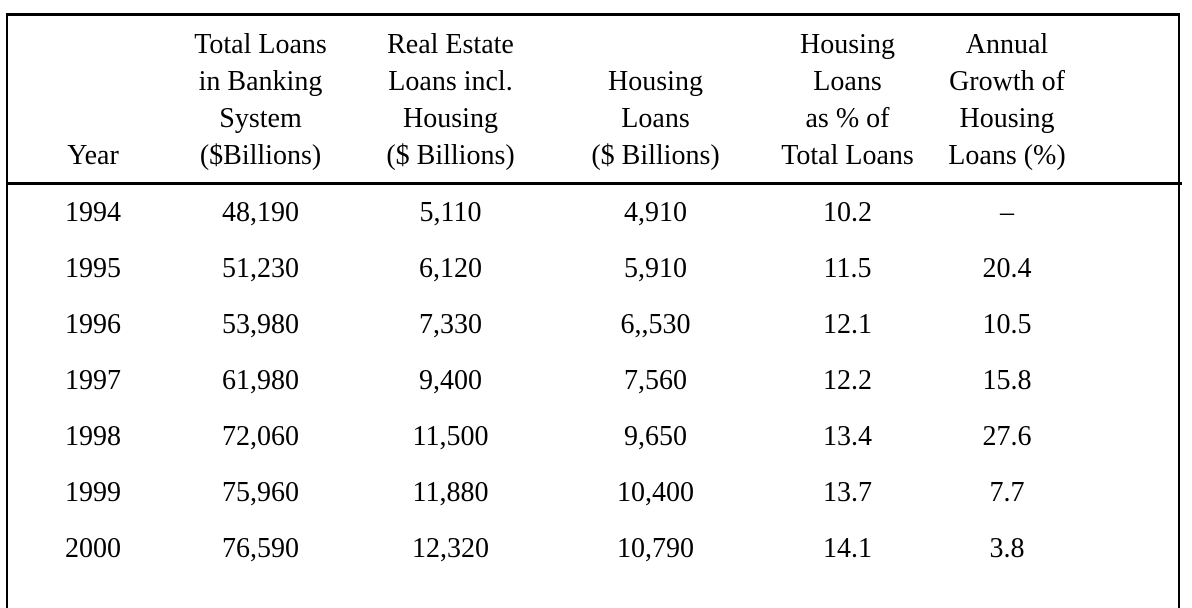 Image resolution: width=1192 pixels, height=608 pixels. I want to click on cell-re: 12,320, so click(450, 548).